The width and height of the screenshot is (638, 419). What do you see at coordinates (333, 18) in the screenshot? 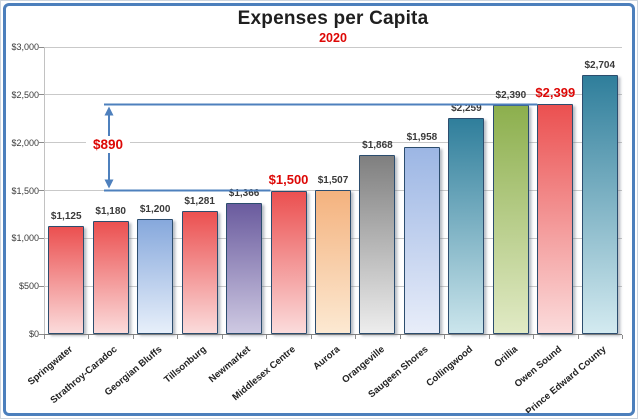
I see `chart-title: Expenses per Capita` at bounding box center [333, 18].